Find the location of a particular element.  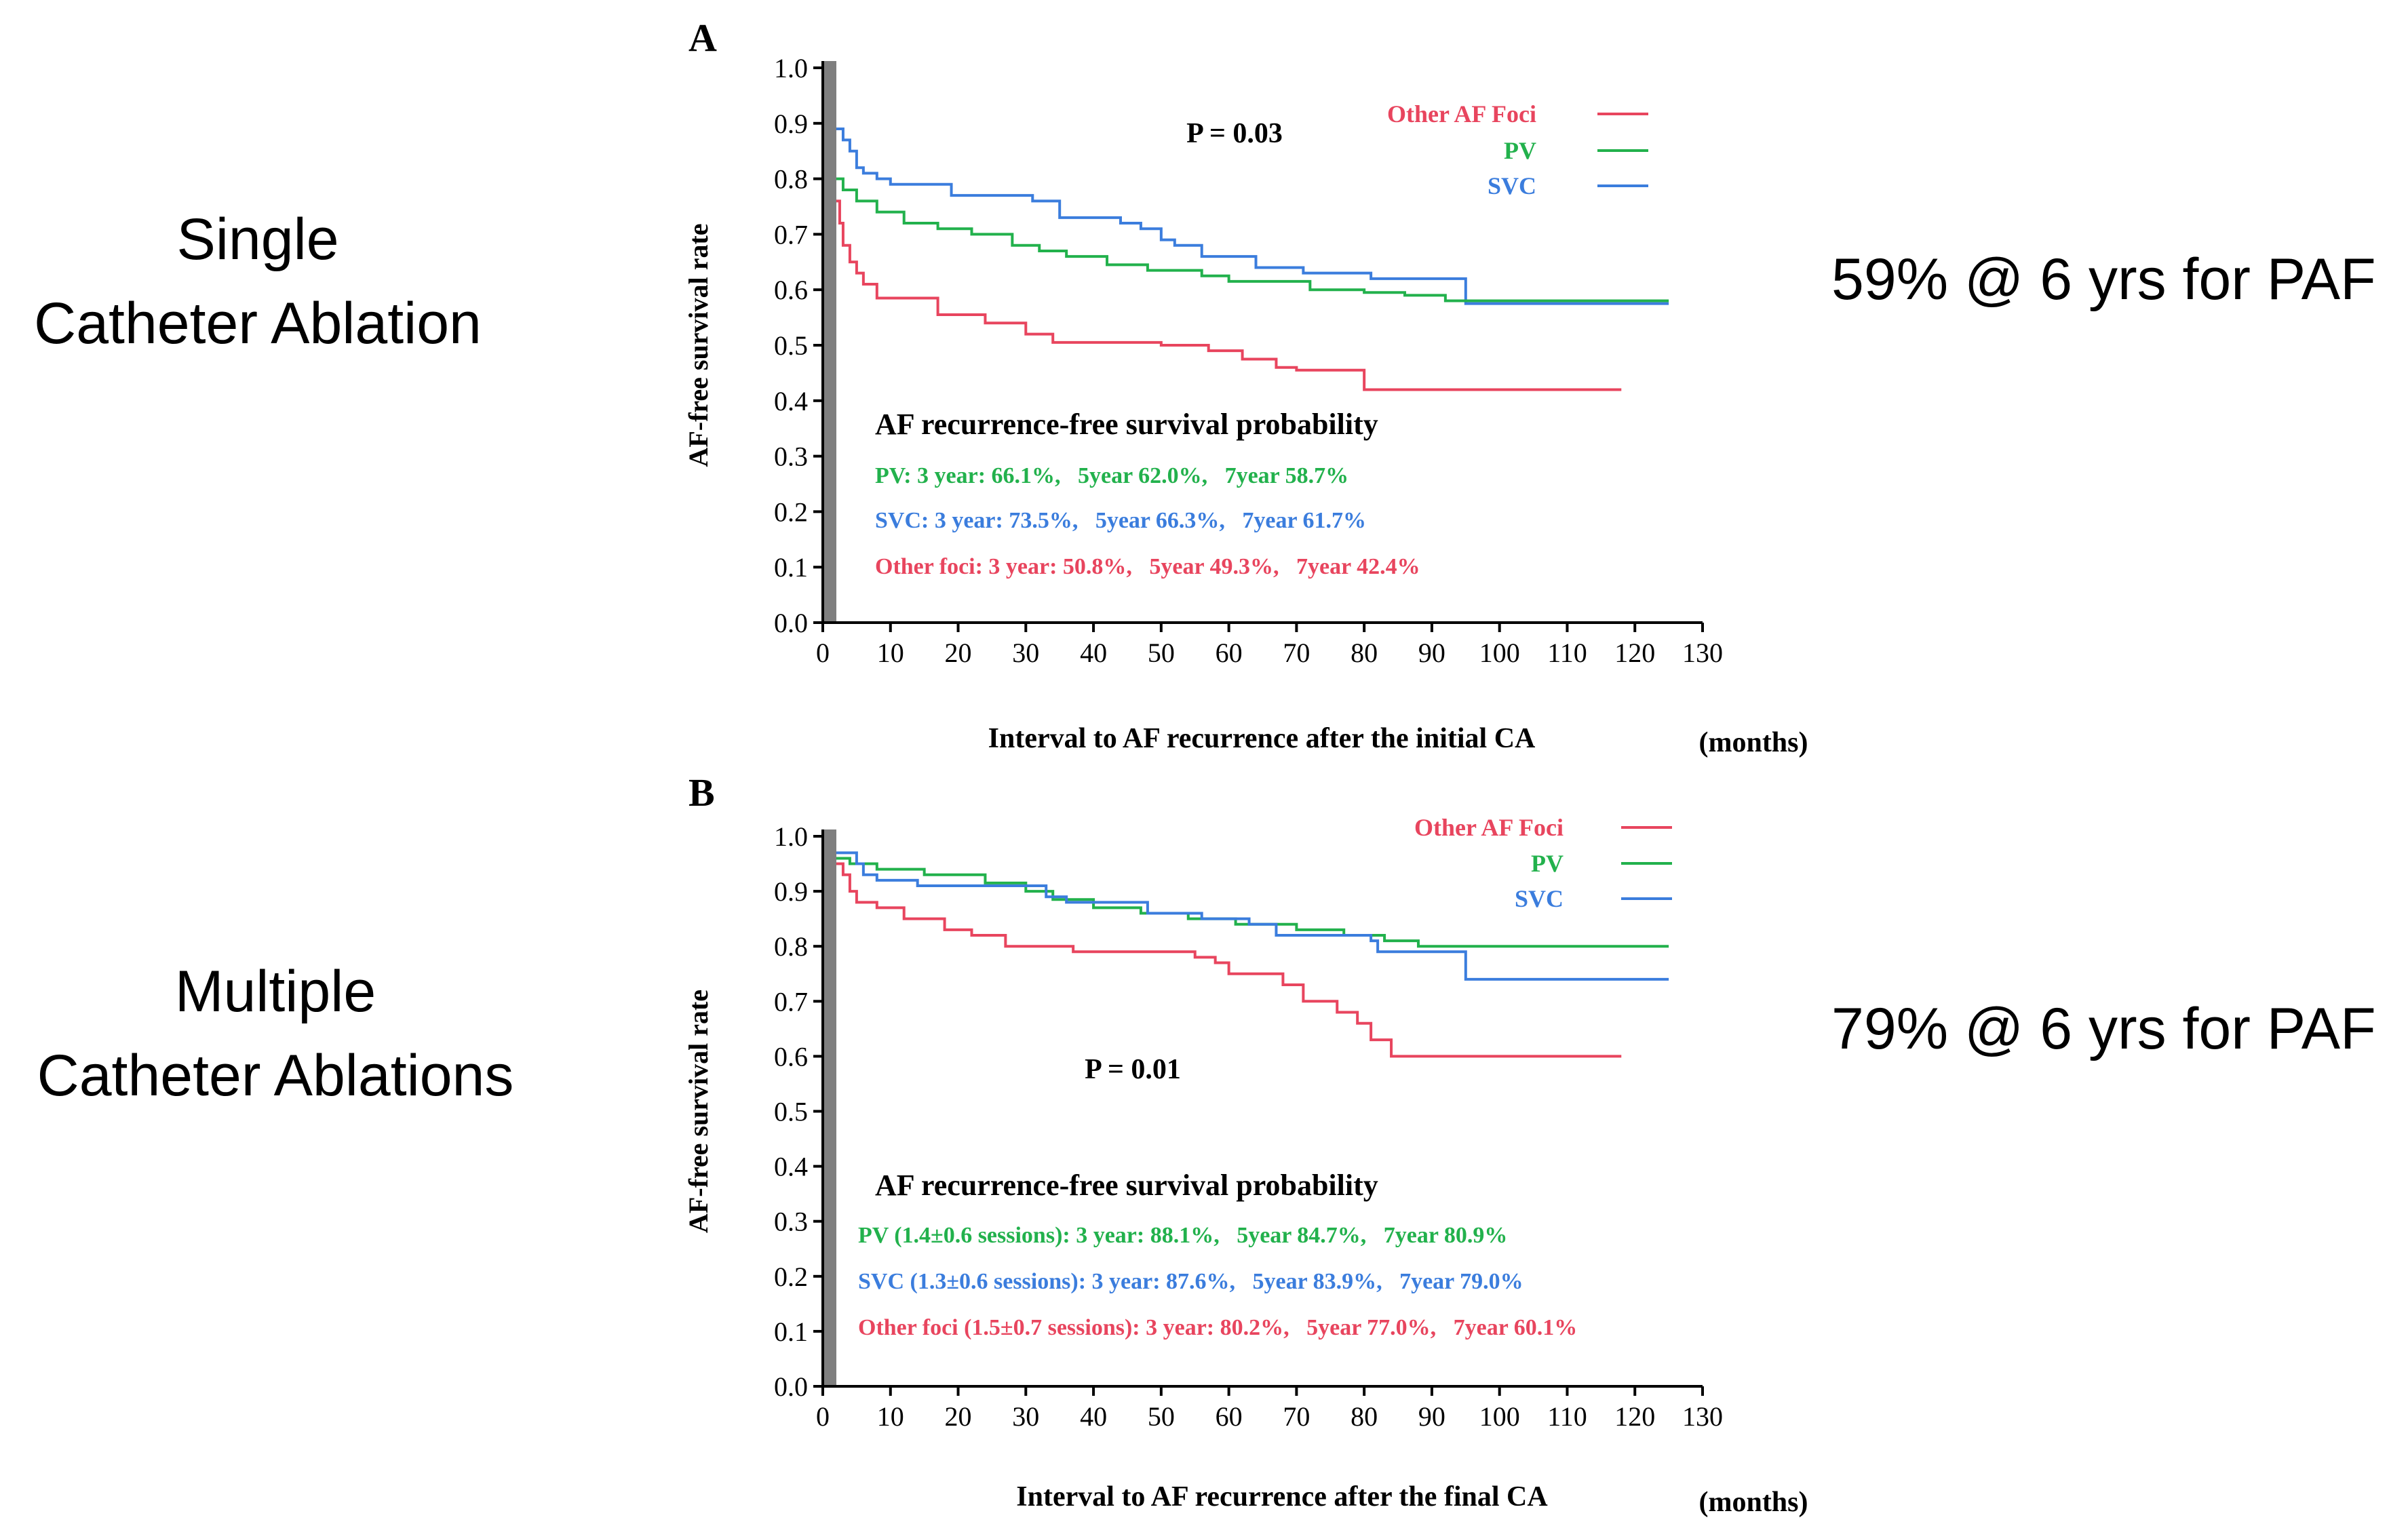

chartA-x-tick-label: 60 is located at coordinates (1229, 653).